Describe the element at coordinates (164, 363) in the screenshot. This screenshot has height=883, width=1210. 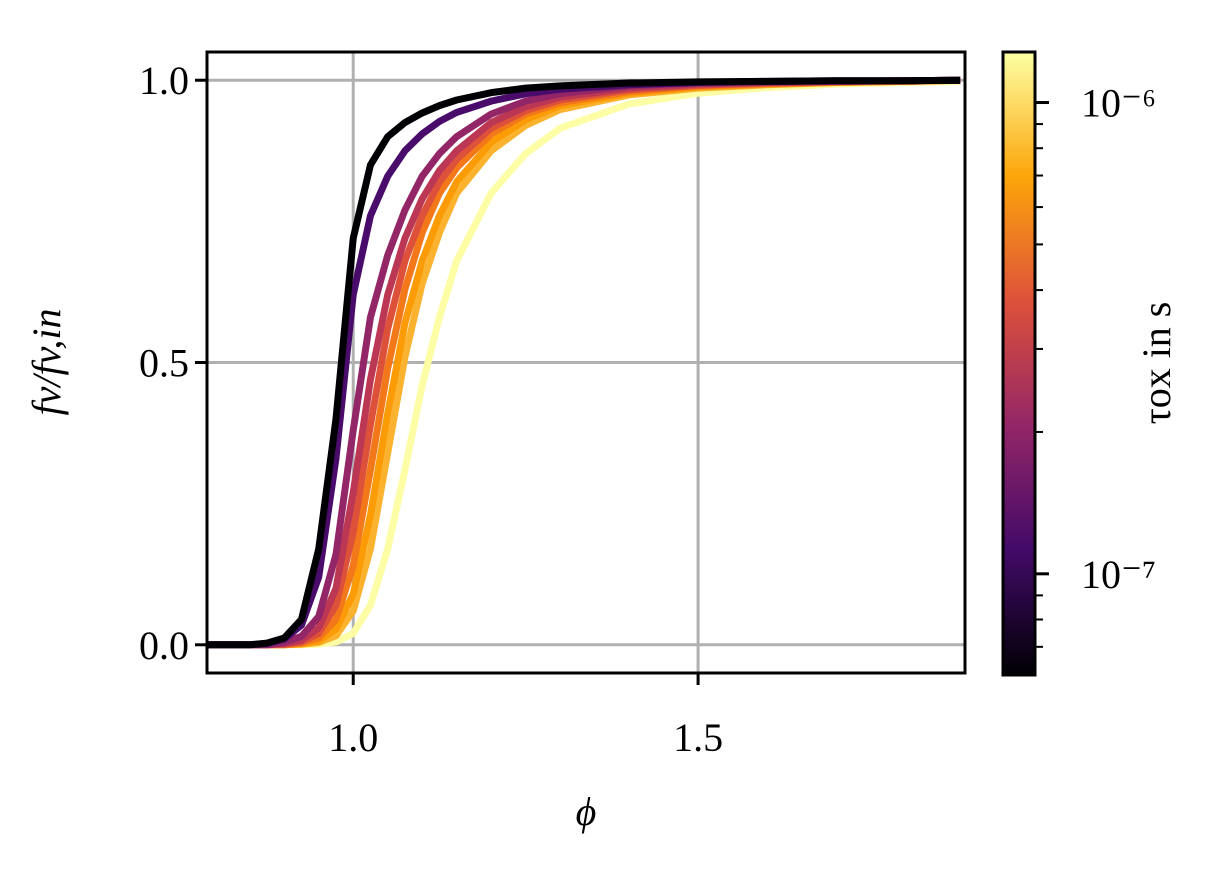
I see `y-tick-label: 0.5` at that location.